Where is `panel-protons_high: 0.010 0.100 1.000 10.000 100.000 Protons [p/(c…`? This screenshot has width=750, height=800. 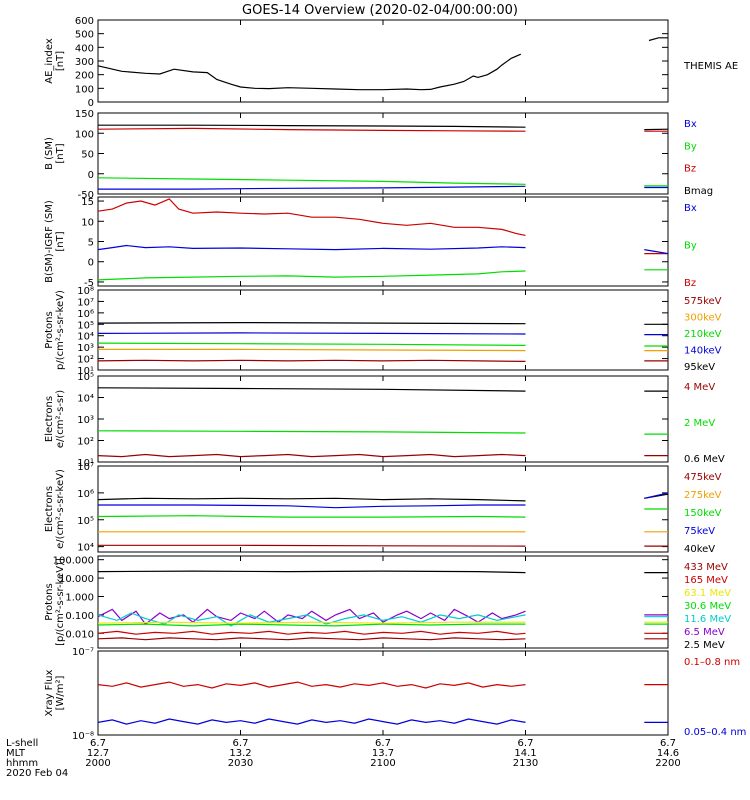 panel-protons_high: 0.010 0.100 1.000 10.000 100.000 Protons [p/(c… is located at coordinates (387, 603).